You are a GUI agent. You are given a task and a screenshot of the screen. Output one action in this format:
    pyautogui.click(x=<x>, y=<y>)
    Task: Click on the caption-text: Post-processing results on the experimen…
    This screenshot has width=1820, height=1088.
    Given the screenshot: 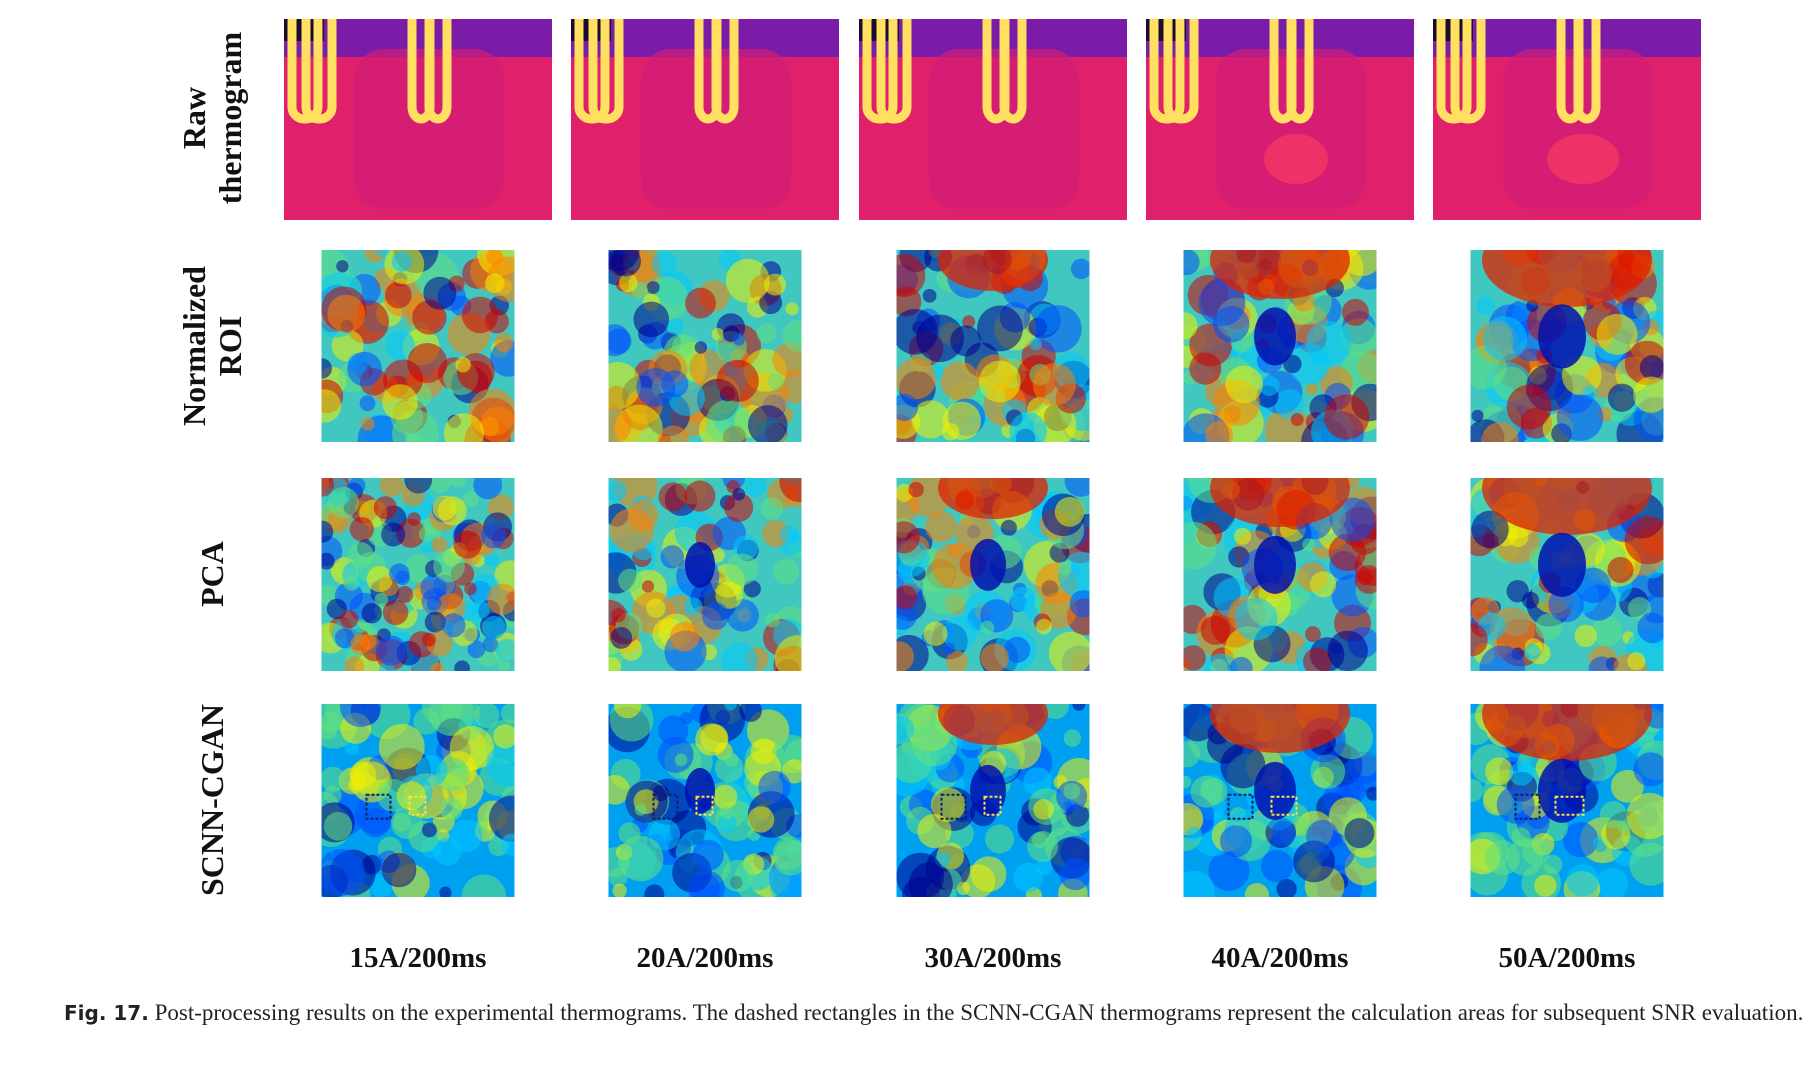 What is the action you would take?
    pyautogui.click(x=979, y=1012)
    